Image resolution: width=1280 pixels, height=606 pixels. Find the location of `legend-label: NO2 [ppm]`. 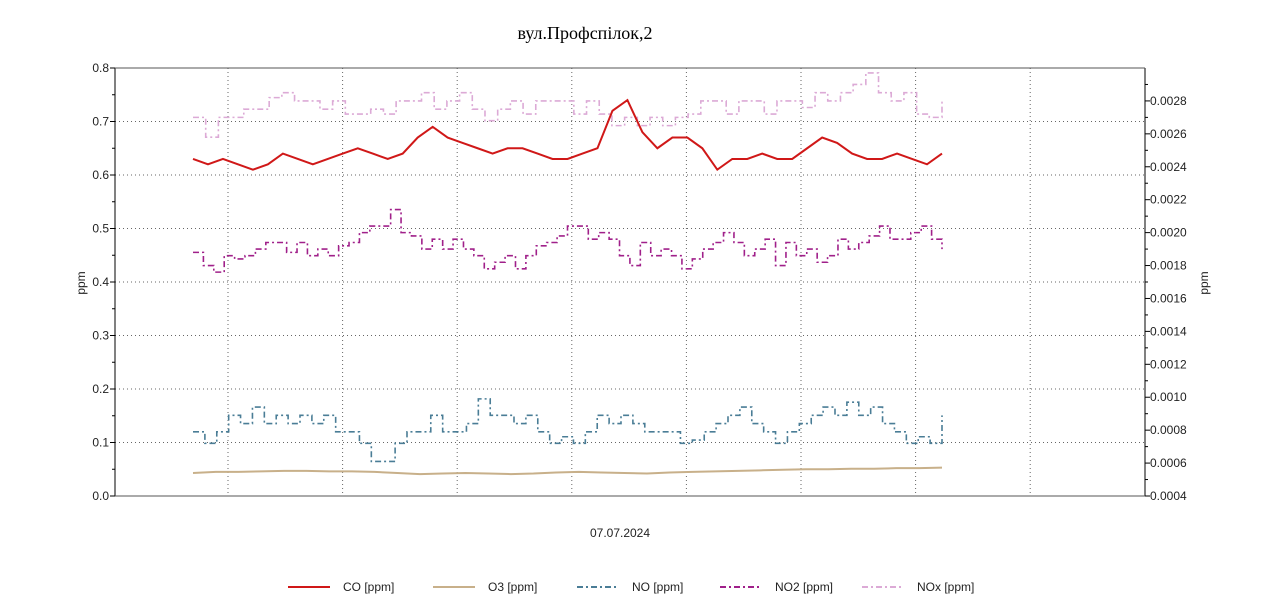

legend-label: NO2 [ppm] is located at coordinates (804, 587).